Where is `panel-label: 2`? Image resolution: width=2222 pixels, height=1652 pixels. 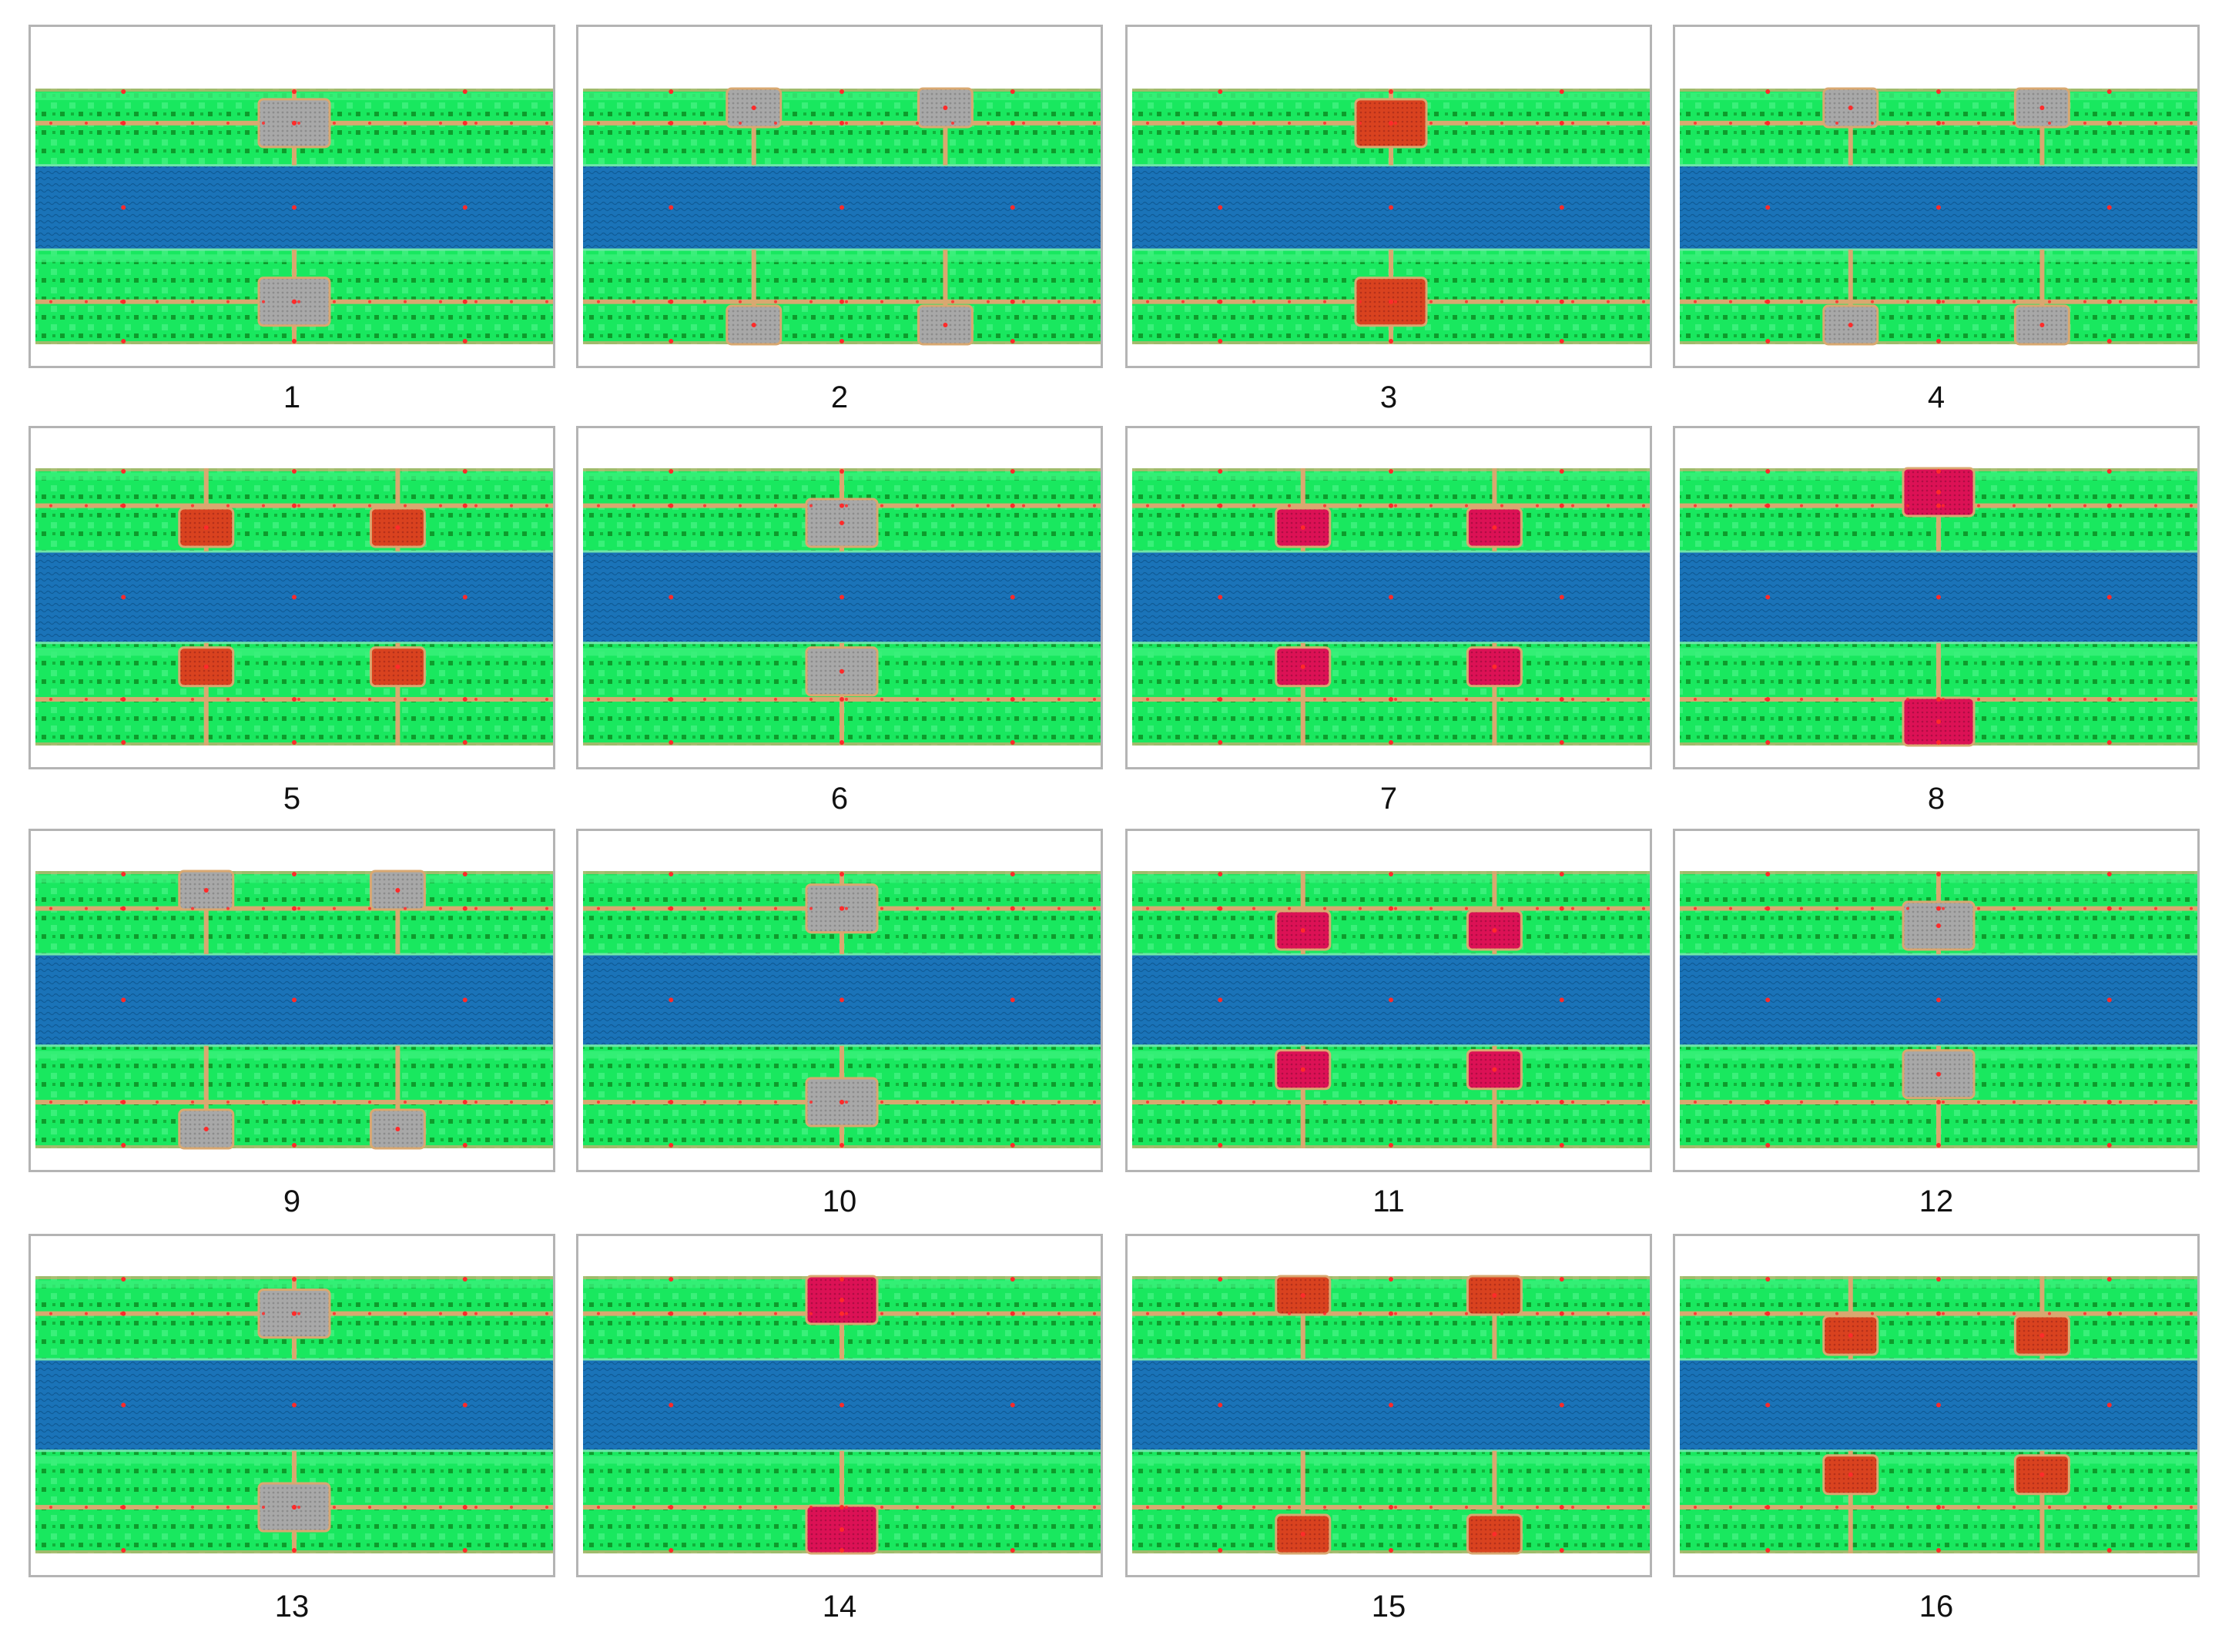 panel-label: 2 is located at coordinates (839, 397).